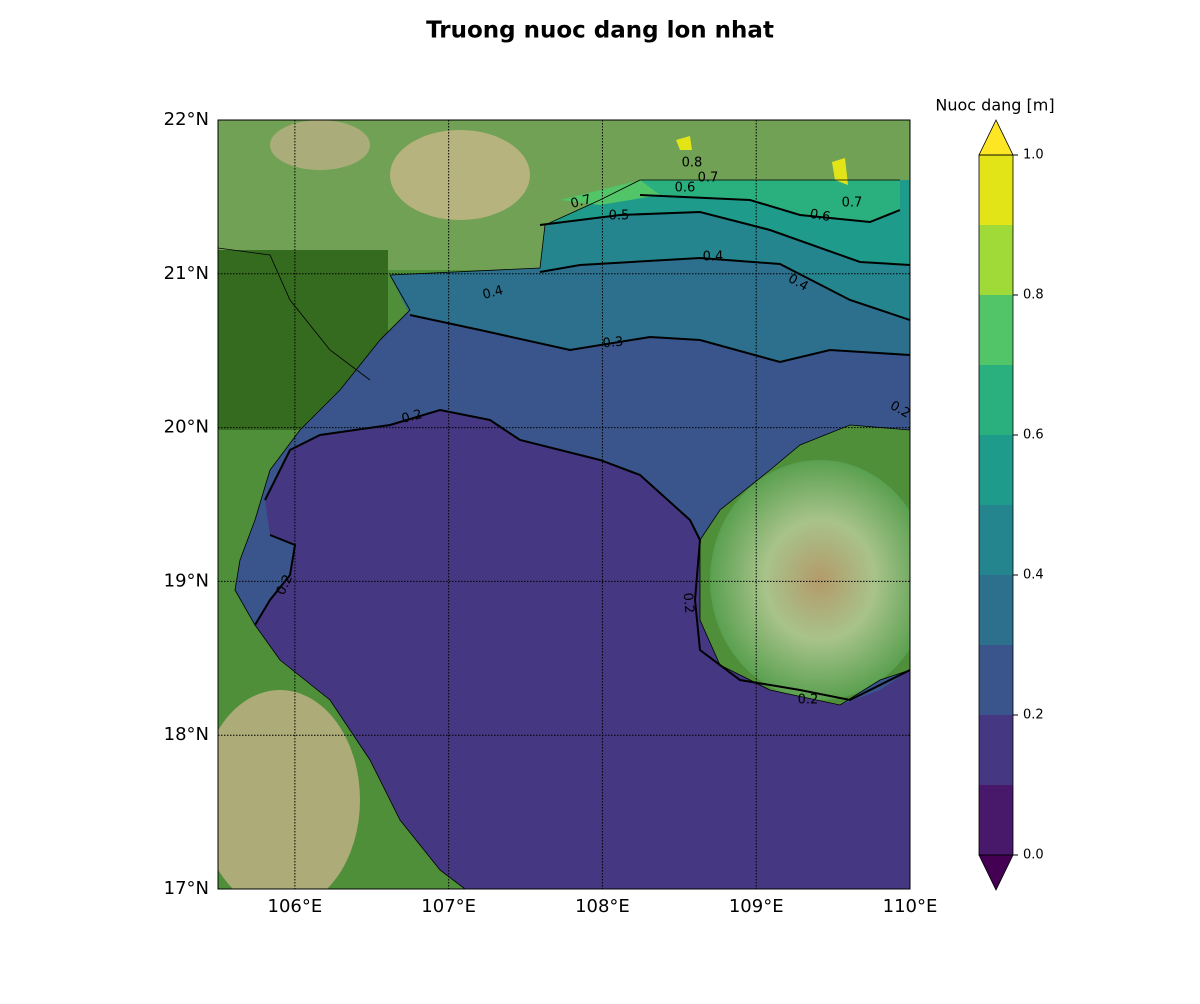 The height and width of the screenshot is (1004, 1200). I want to click on colorbar-over, so click(996, 137).